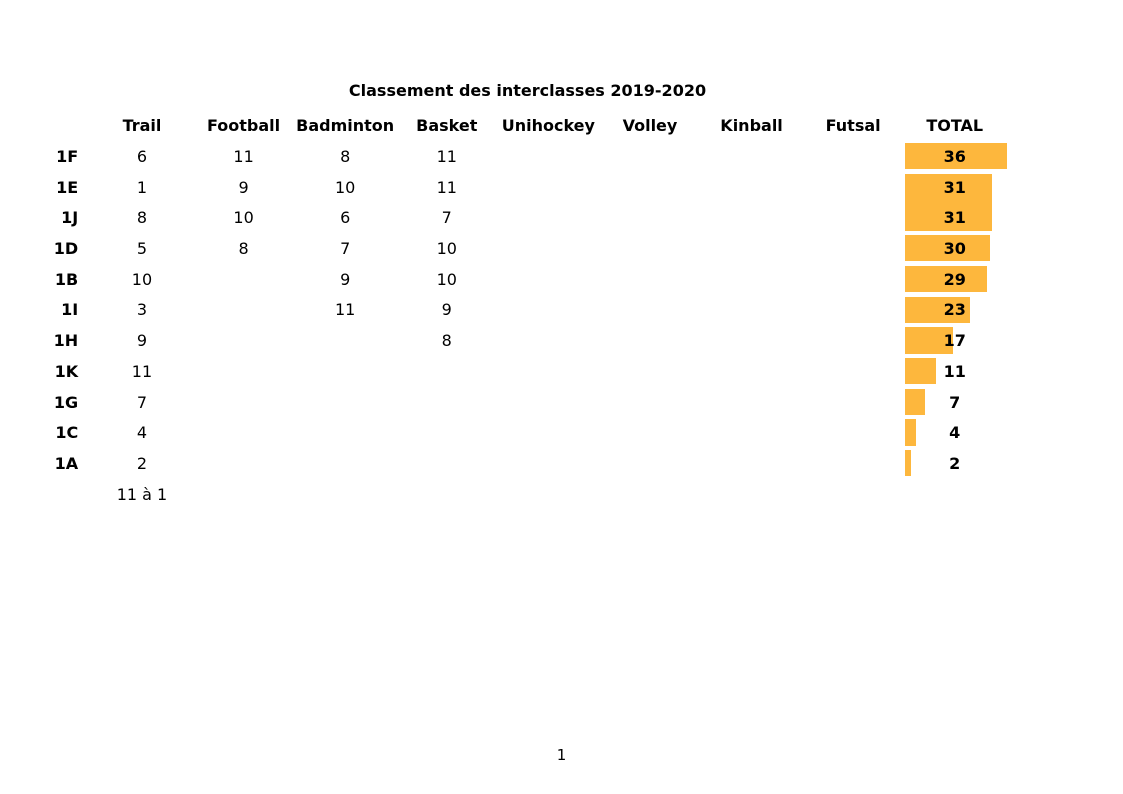  What do you see at coordinates (243, 218) in the screenshot?
I see `cell-football: 10` at bounding box center [243, 218].